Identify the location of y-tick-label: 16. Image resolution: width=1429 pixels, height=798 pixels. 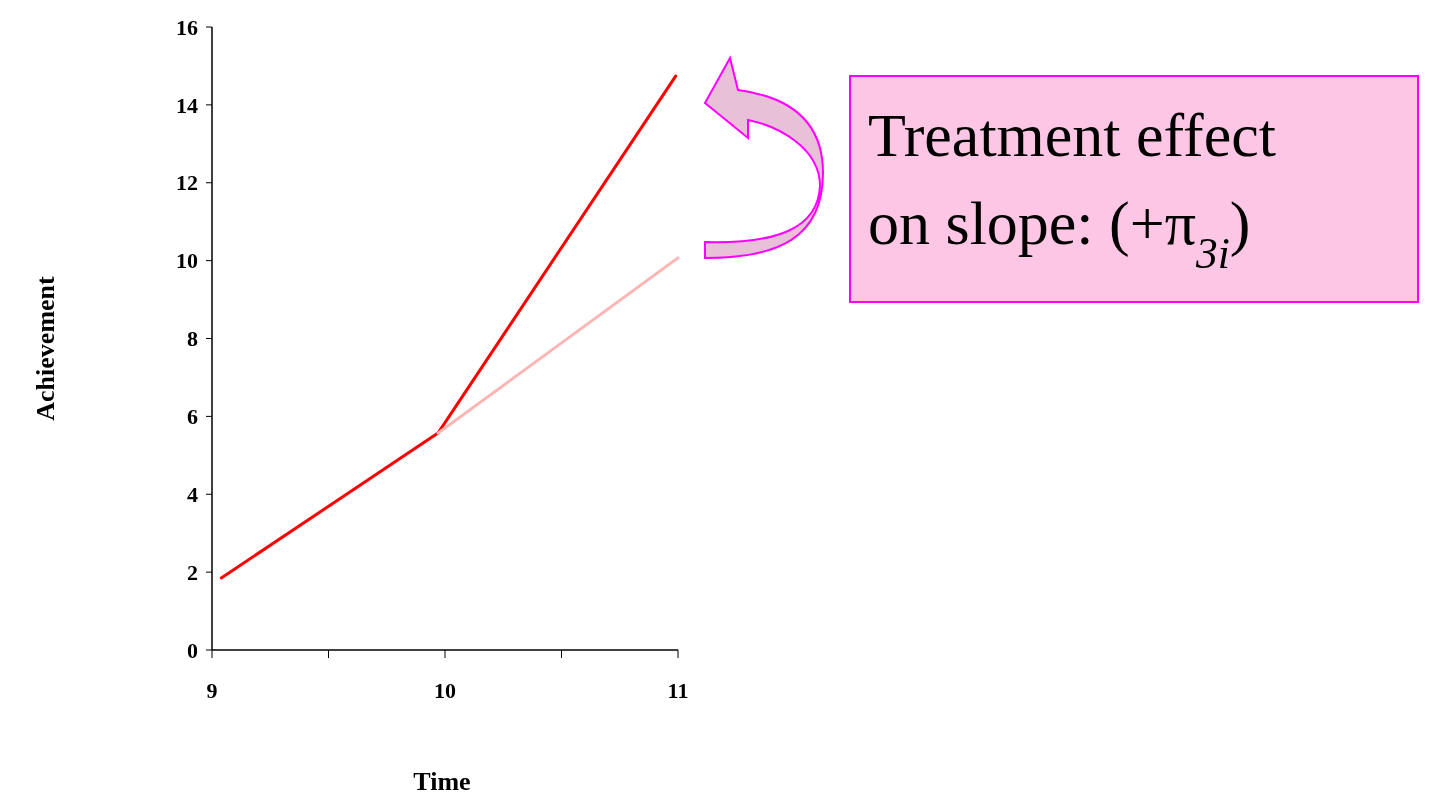
(187, 27).